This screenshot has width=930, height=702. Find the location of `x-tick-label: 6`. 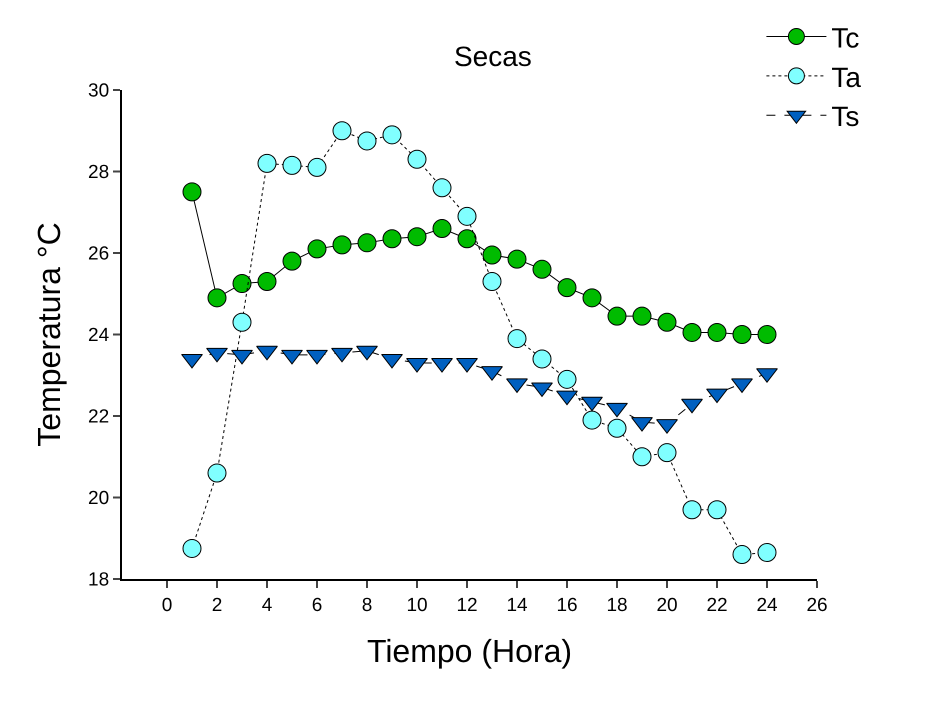

x-tick-label: 6 is located at coordinates (317, 605).